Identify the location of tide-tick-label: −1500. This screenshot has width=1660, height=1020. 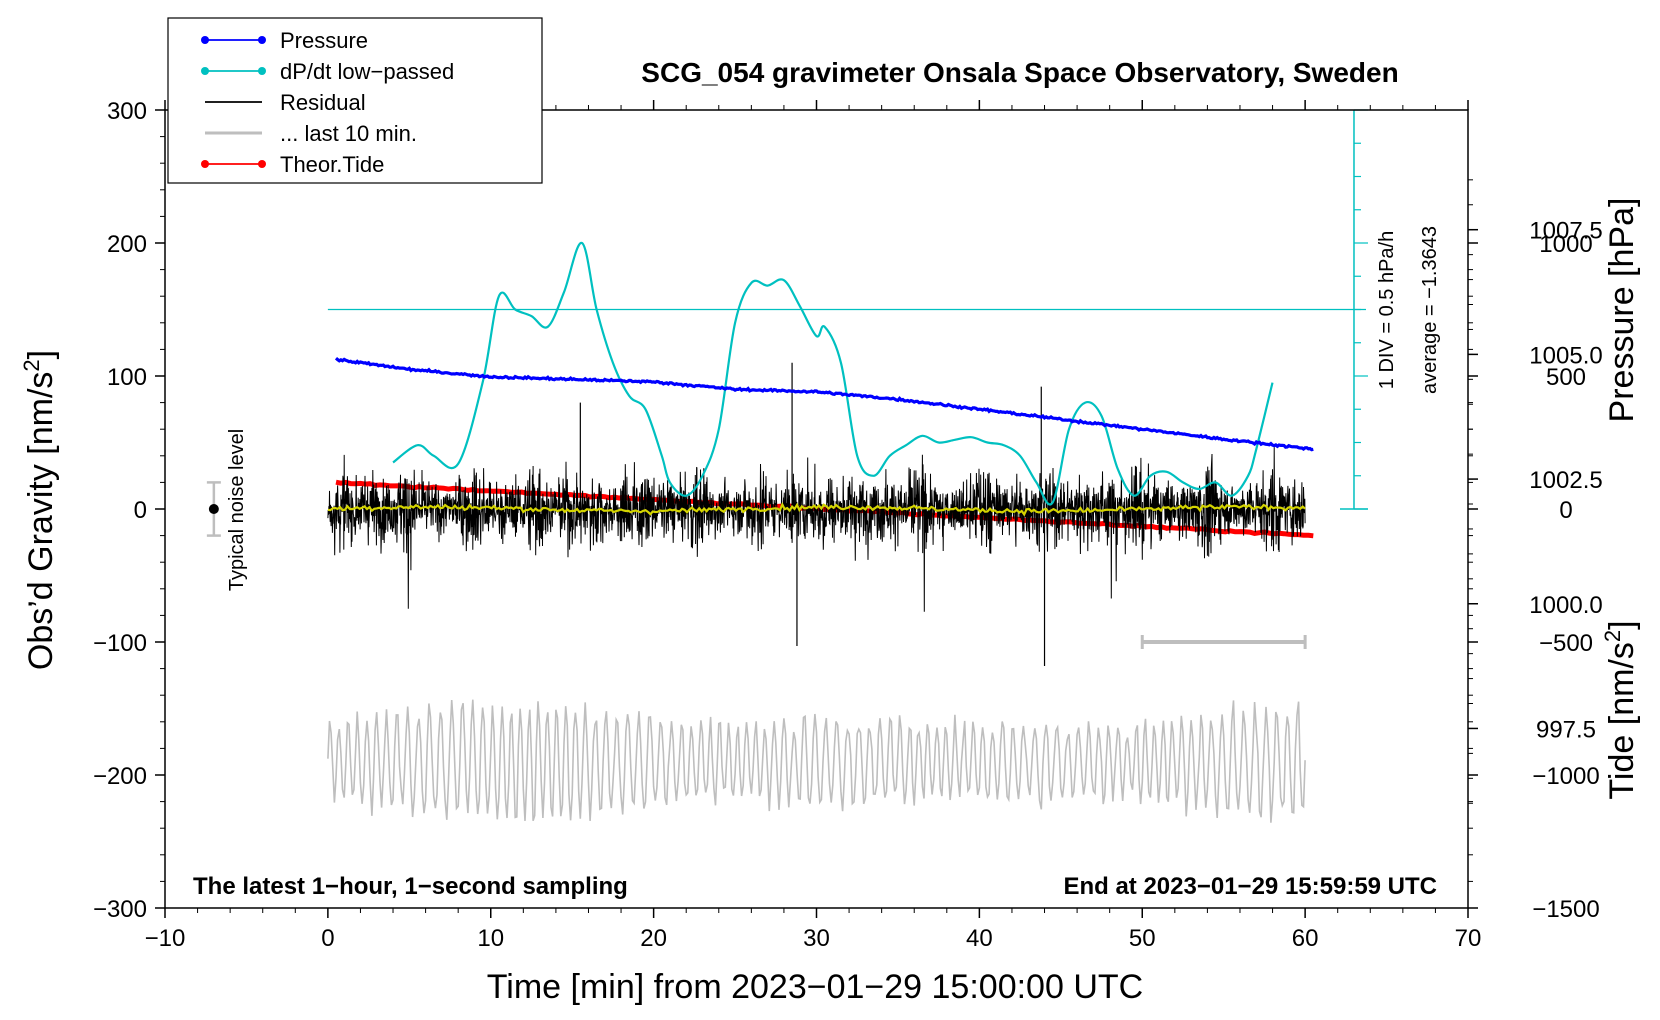
(1565, 909).